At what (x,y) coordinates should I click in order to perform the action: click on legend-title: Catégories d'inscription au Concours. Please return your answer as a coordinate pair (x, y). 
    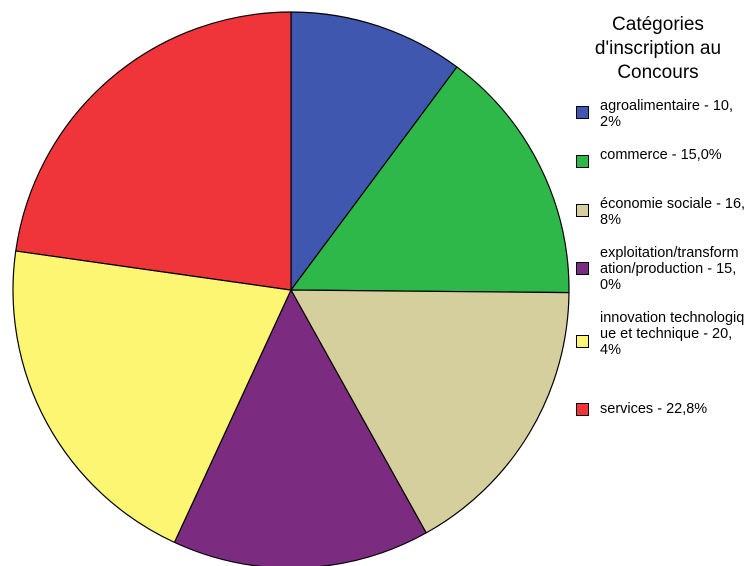
    Looking at the image, I should click on (658, 48).